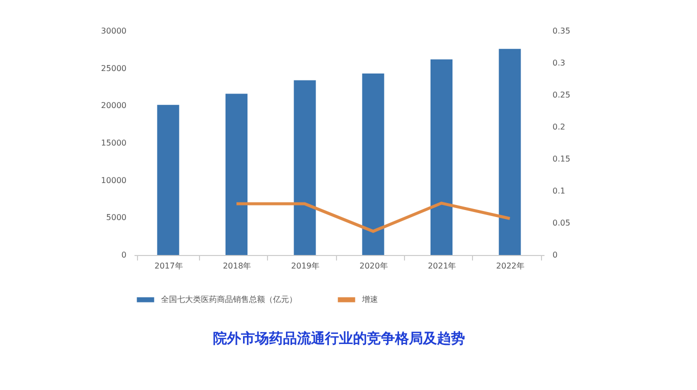  I want to click on y-tick-label: 15000, so click(113, 143).